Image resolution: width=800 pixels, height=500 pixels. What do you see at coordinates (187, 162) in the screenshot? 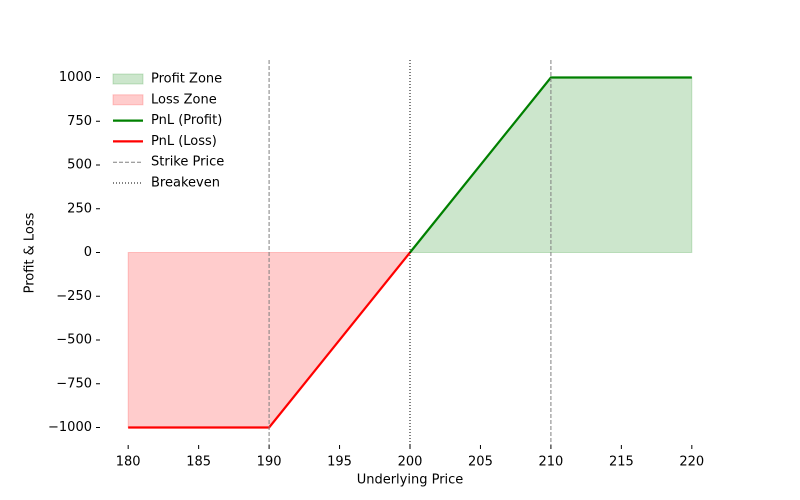
I see `legend-label: Strike Price` at bounding box center [187, 162].